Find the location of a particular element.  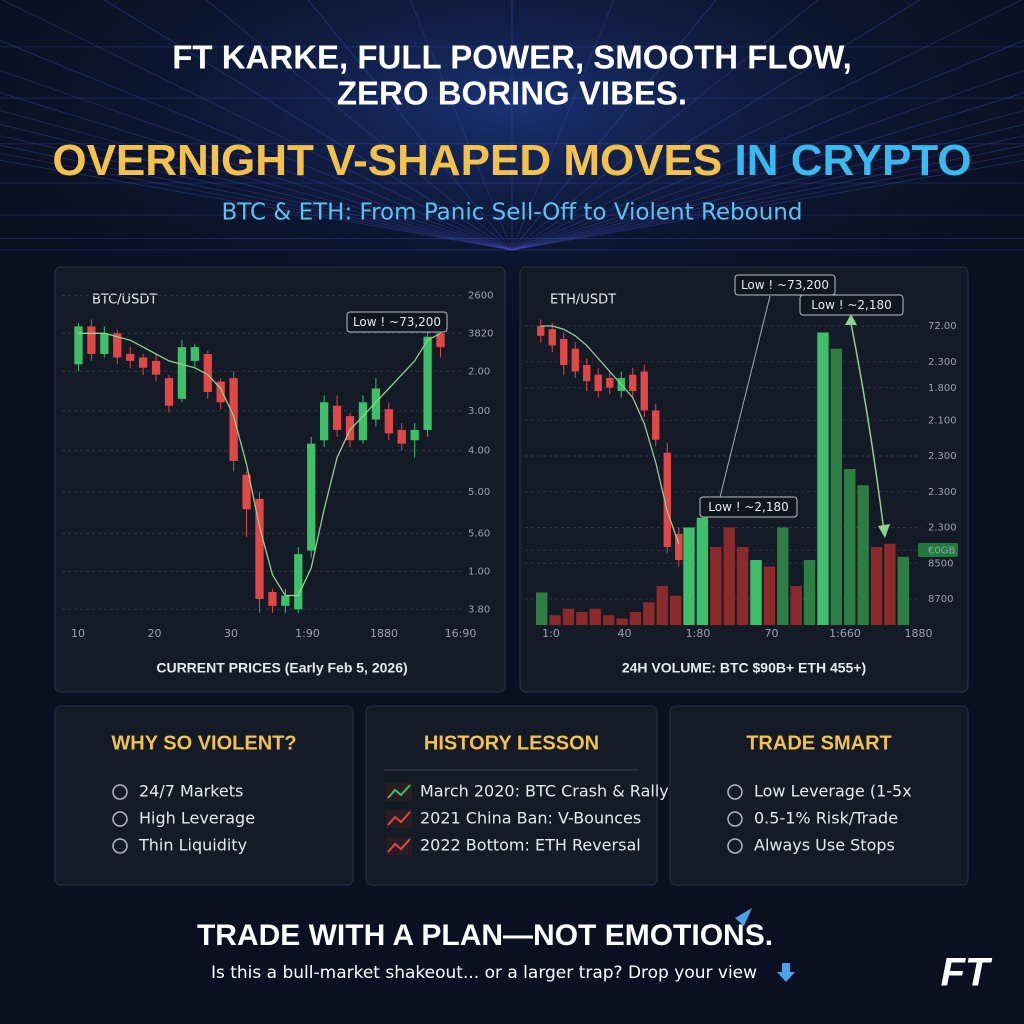

y-tick-label: 2.100 is located at coordinates (942, 420).